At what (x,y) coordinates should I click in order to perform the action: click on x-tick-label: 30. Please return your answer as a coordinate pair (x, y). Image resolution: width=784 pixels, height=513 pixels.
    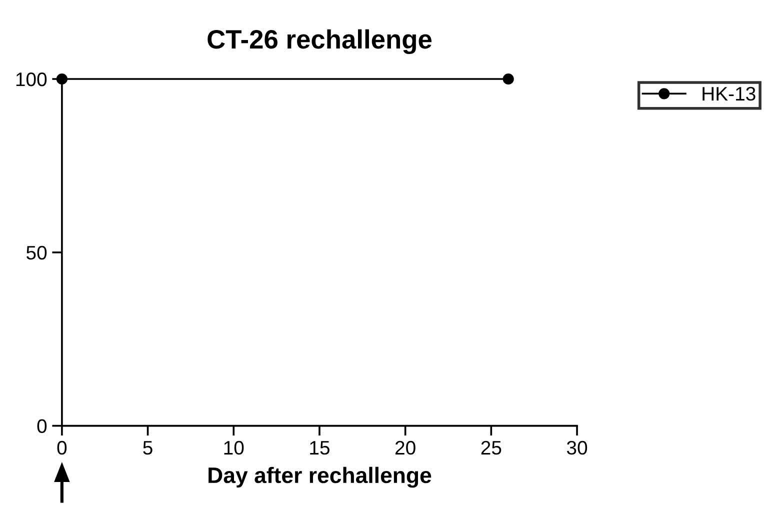
    Looking at the image, I should click on (577, 447).